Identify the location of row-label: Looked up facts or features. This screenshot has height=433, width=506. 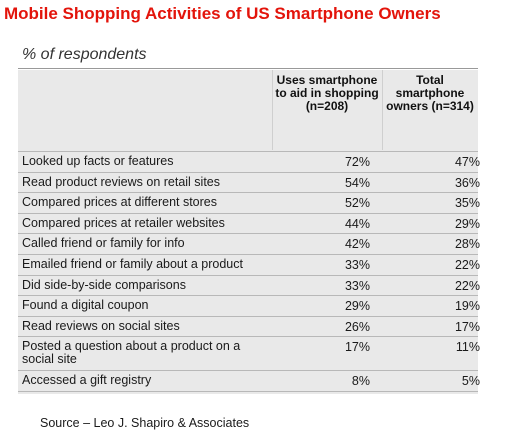
(98, 161).